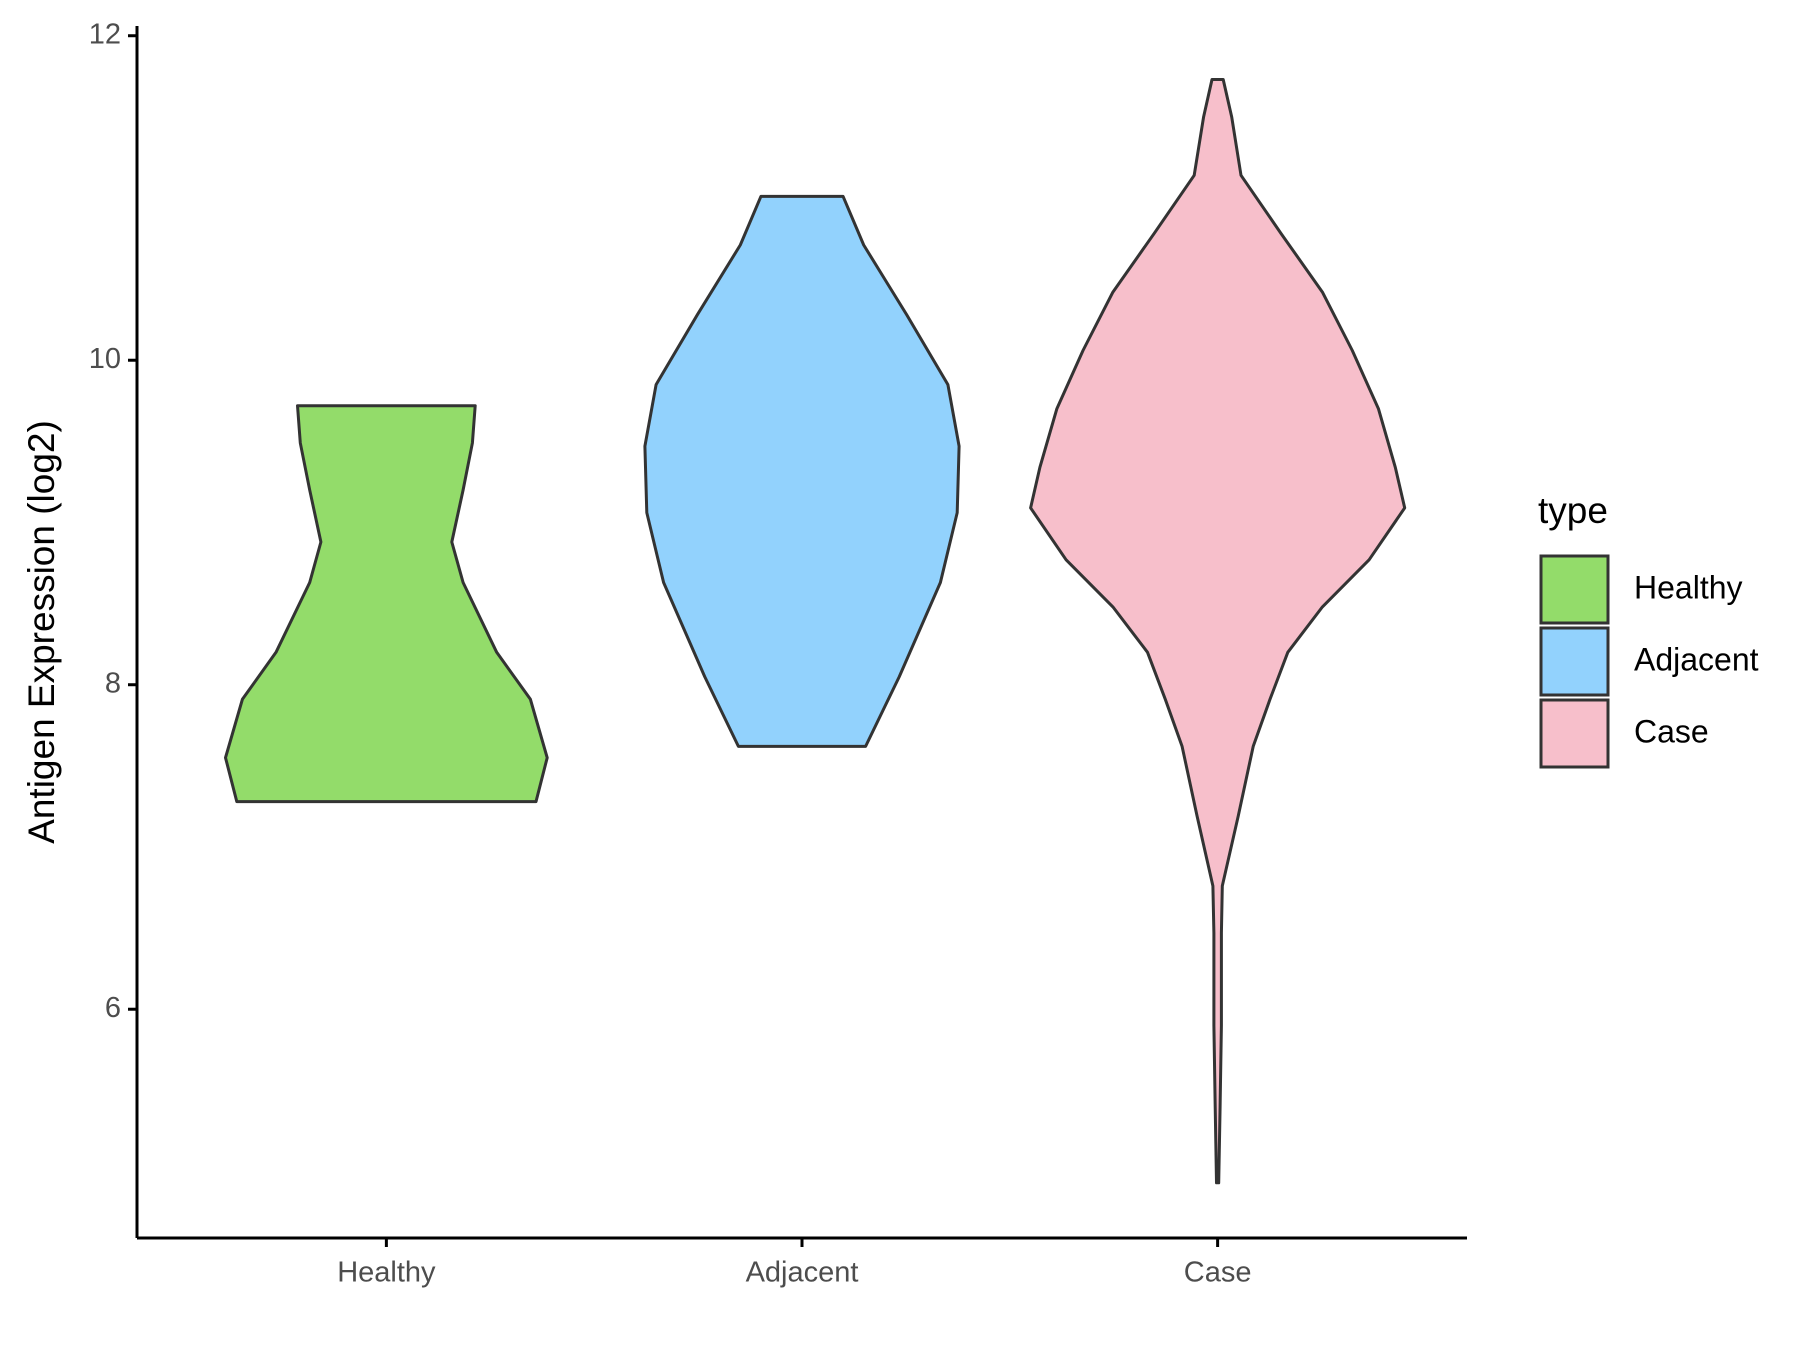 The height and width of the screenshot is (1350, 1800). I want to click on y-tick-label: 10, so click(105, 359).